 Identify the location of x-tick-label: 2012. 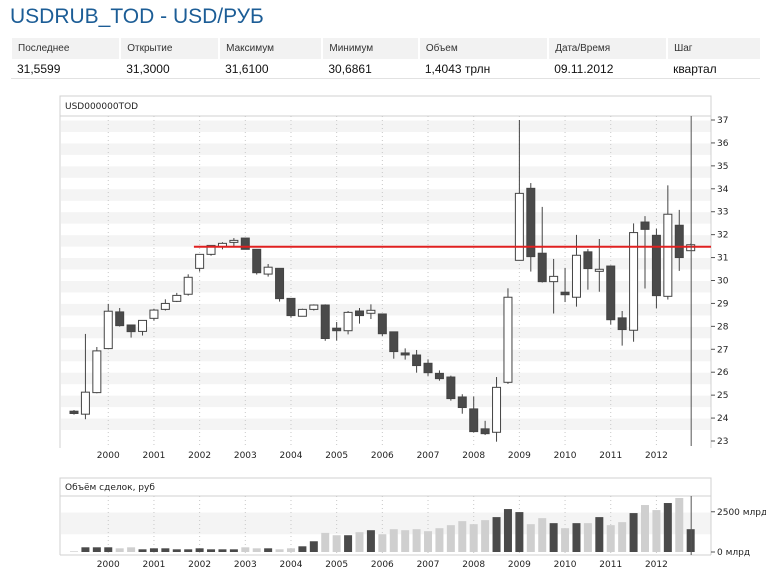
(656, 456).